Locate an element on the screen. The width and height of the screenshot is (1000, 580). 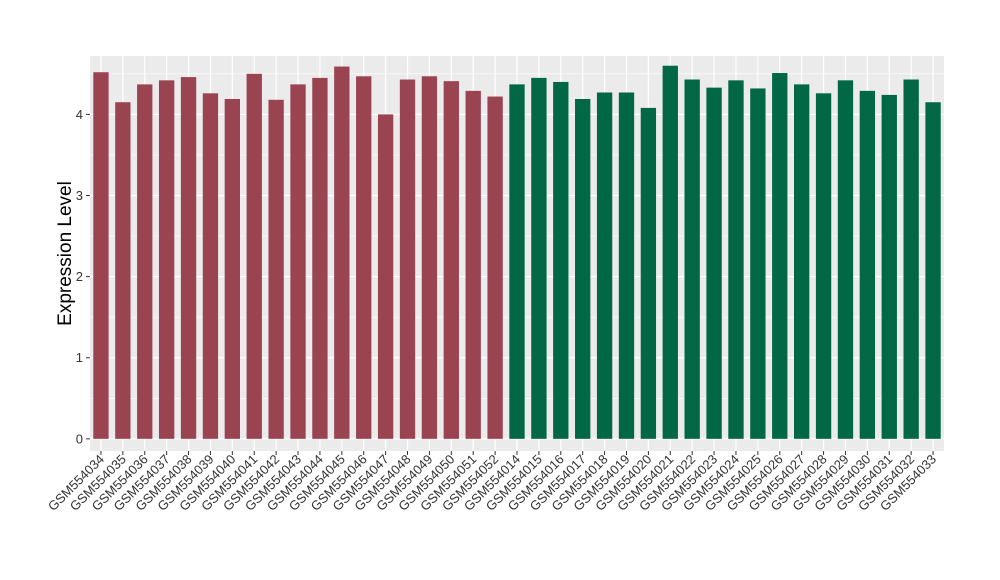
bar-GSM554032 is located at coordinates (911, 259).